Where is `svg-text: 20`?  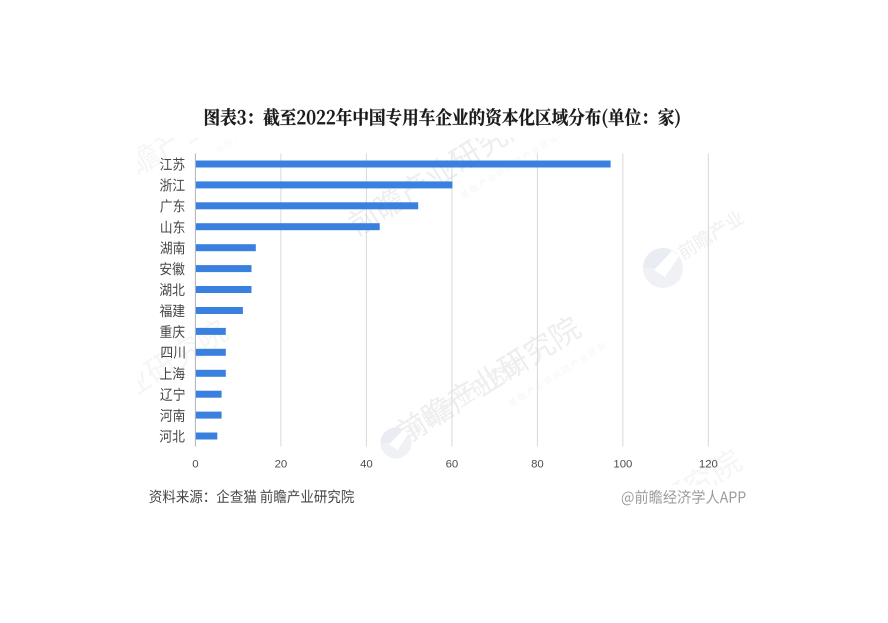
svg-text: 20 is located at coordinates (281, 465).